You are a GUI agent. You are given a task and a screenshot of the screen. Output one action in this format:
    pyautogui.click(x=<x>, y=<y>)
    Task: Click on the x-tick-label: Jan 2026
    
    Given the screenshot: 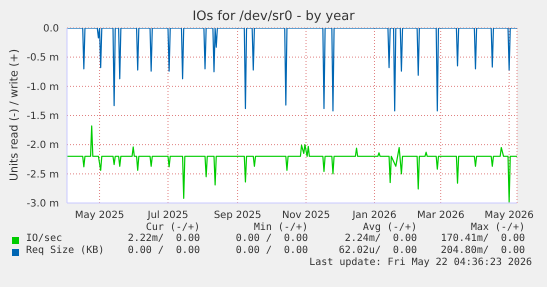 What is the action you would take?
    pyautogui.click(x=374, y=216)
    